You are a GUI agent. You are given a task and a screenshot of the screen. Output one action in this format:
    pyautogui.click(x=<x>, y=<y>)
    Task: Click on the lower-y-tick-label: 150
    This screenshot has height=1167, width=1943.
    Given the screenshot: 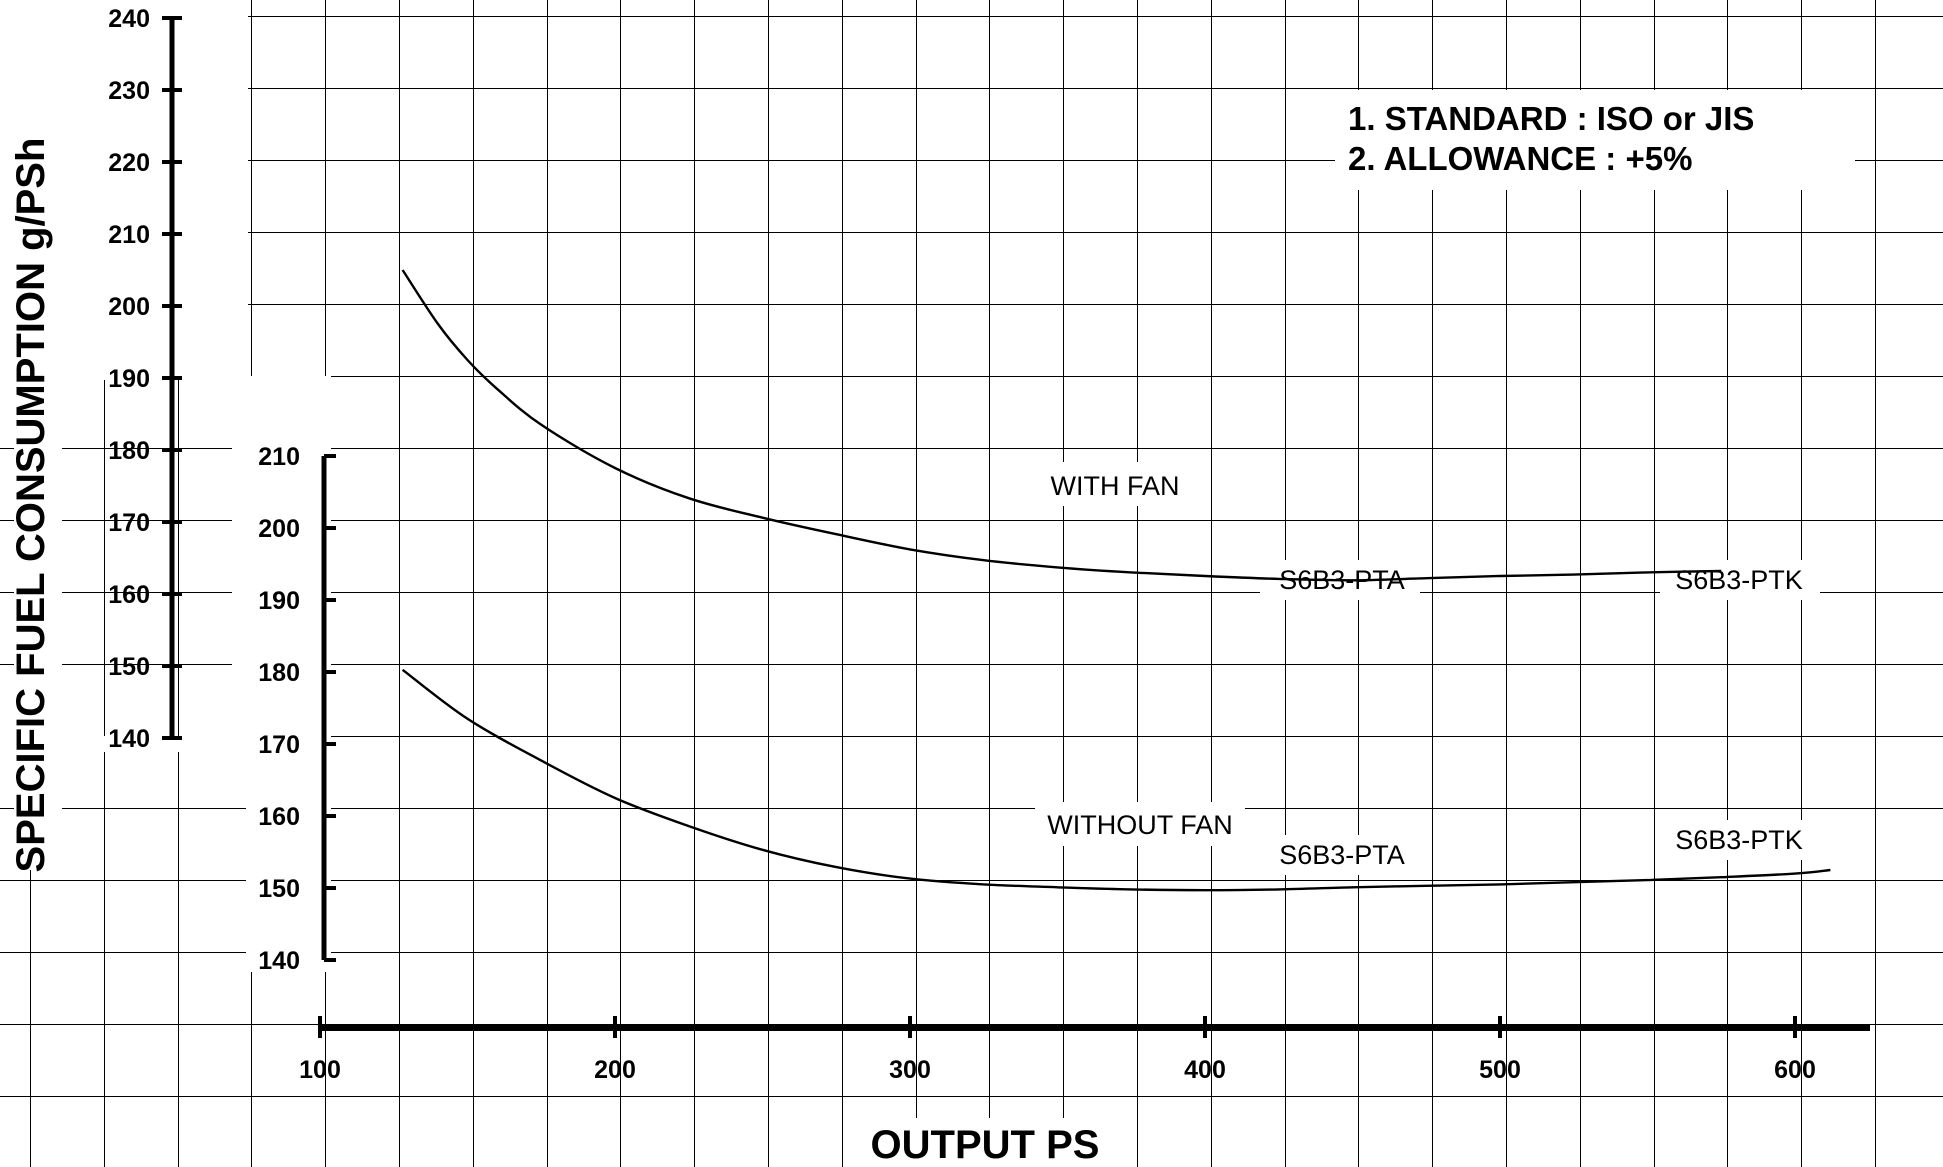 What is the action you would take?
    pyautogui.click(x=279, y=889)
    